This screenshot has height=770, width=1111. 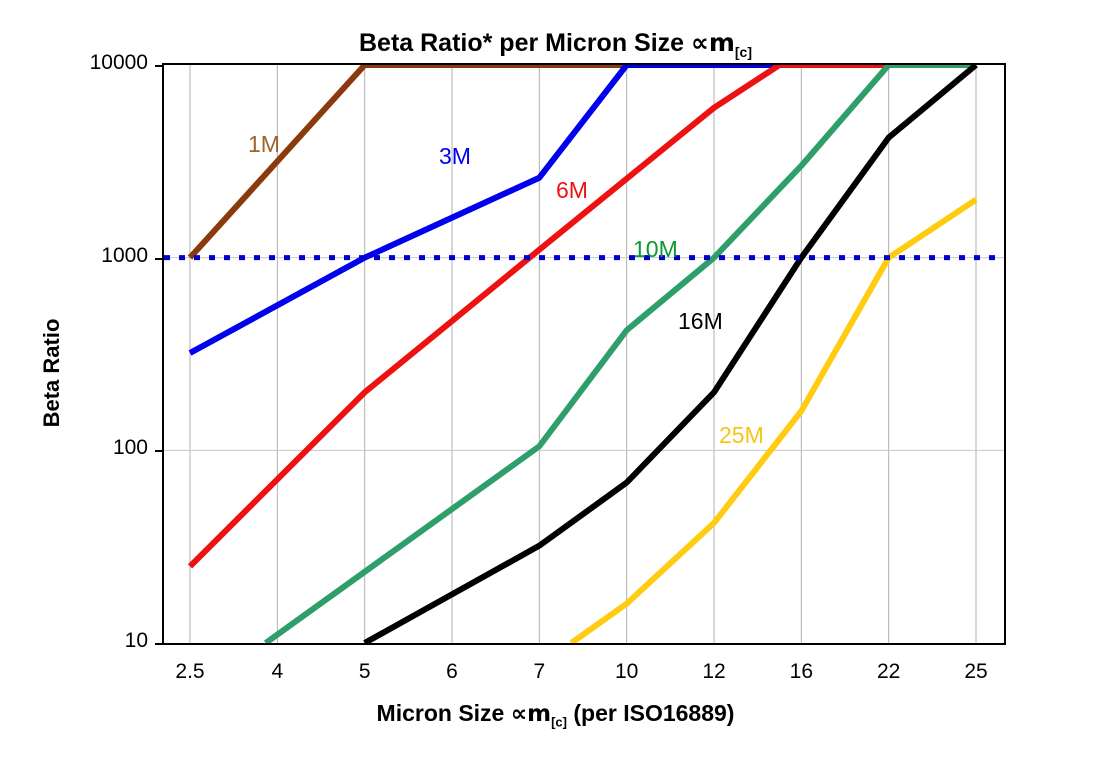 What do you see at coordinates (452, 671) in the screenshot?
I see `x-tick-label: 6` at bounding box center [452, 671].